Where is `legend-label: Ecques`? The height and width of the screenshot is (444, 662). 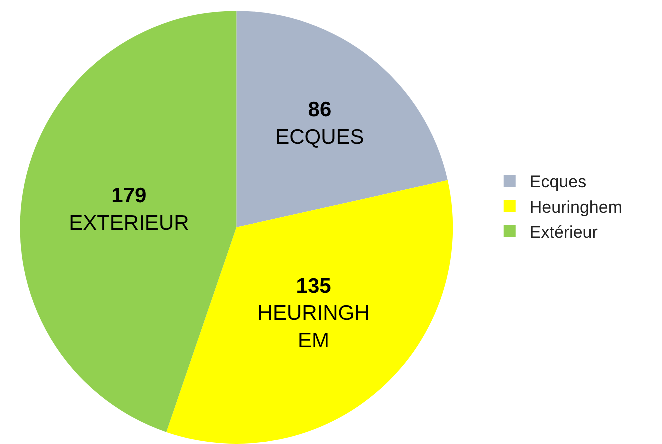
legend-label: Ecques is located at coordinates (558, 182).